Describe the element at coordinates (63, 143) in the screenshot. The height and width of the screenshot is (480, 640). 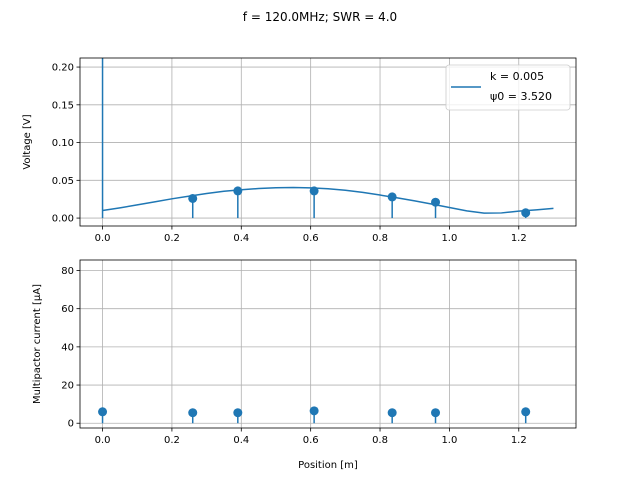
I see `voltage-ytick-label-2: 0.10` at that location.